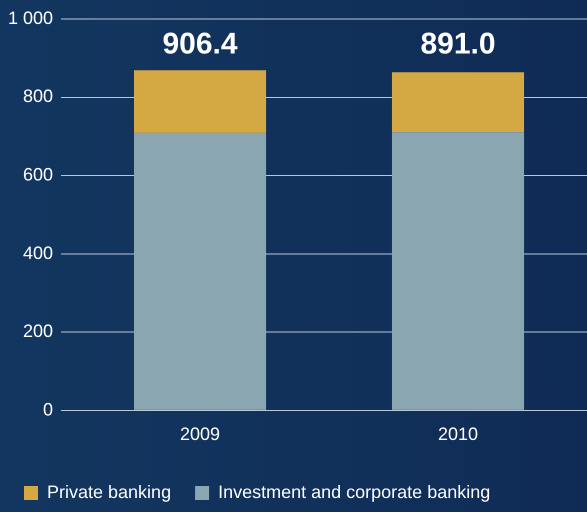 The image size is (587, 512). I want to click on y-tick-label: 200, so click(38, 331).